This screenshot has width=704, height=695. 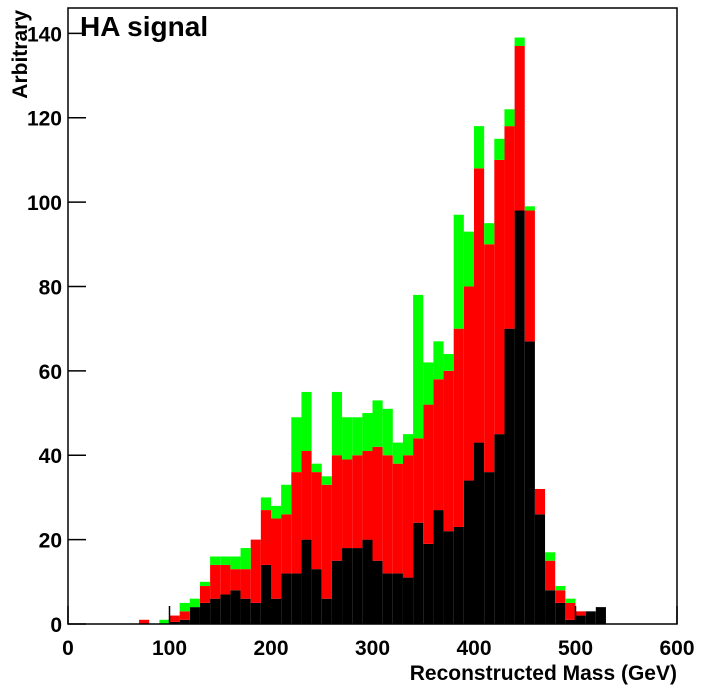 What do you see at coordinates (676, 648) in the screenshot?
I see `x-tick-label: 600` at bounding box center [676, 648].